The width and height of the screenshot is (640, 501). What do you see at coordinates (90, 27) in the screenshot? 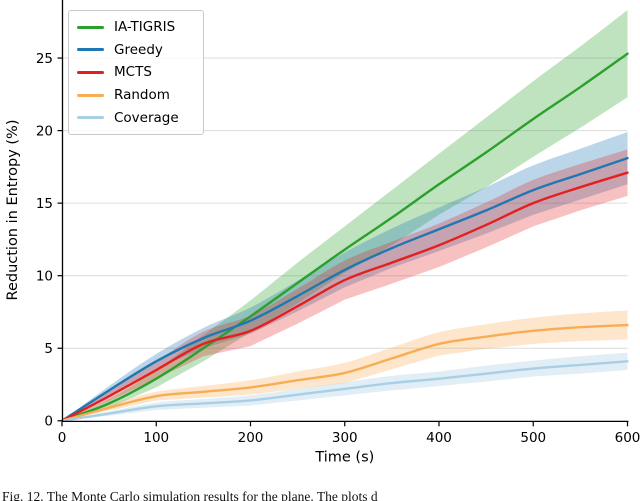
I see `legend-swatch-ia-tigris` at bounding box center [90, 27].